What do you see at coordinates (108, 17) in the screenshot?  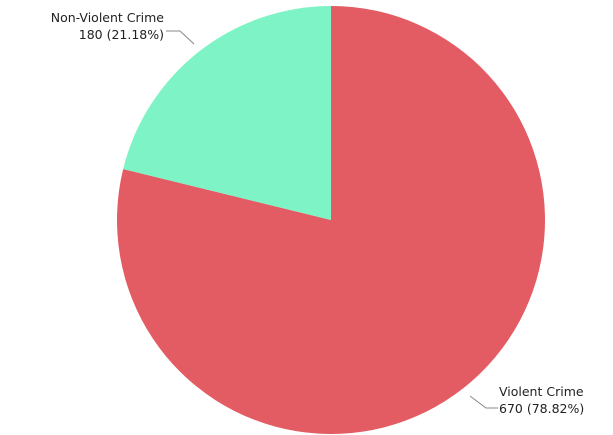 I see `slice-label-name: Non-Violent Crime` at bounding box center [108, 17].